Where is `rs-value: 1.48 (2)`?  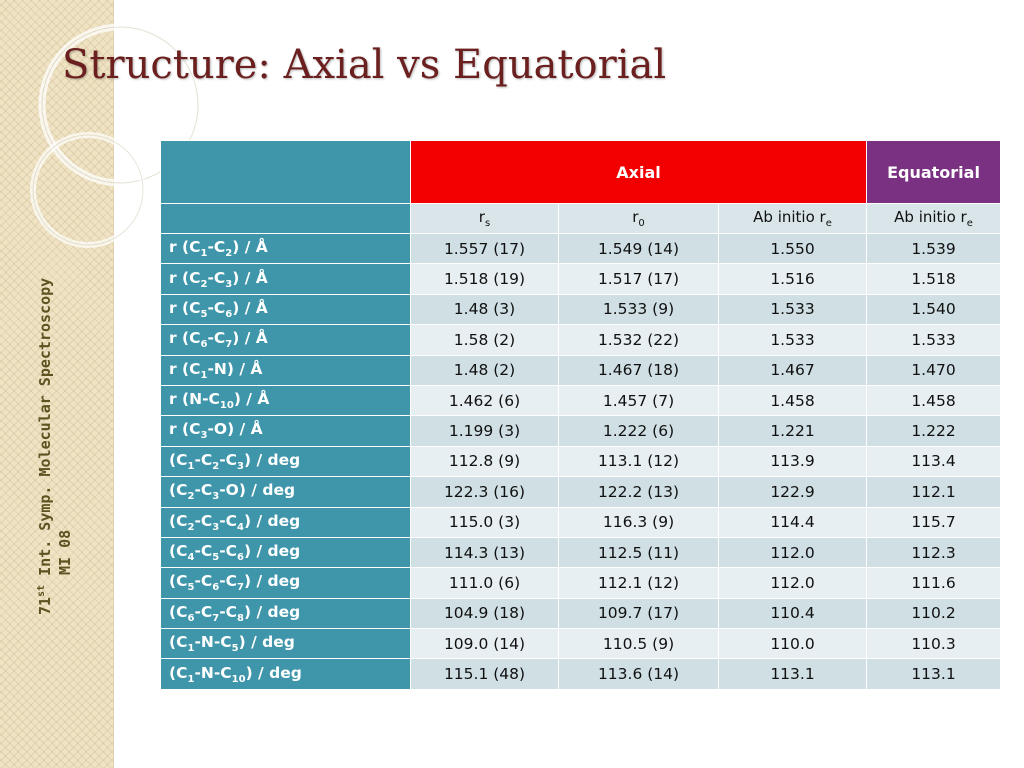 rs-value: 1.48 (2) is located at coordinates (484, 370).